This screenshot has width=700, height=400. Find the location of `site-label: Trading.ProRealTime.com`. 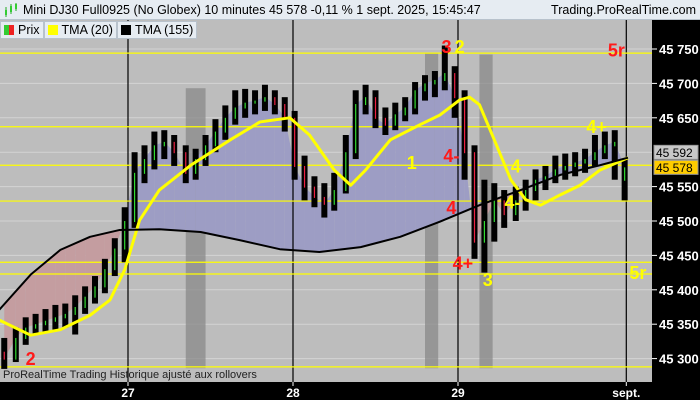

site-label: Trading.ProRealTime.com is located at coordinates (623, 9).